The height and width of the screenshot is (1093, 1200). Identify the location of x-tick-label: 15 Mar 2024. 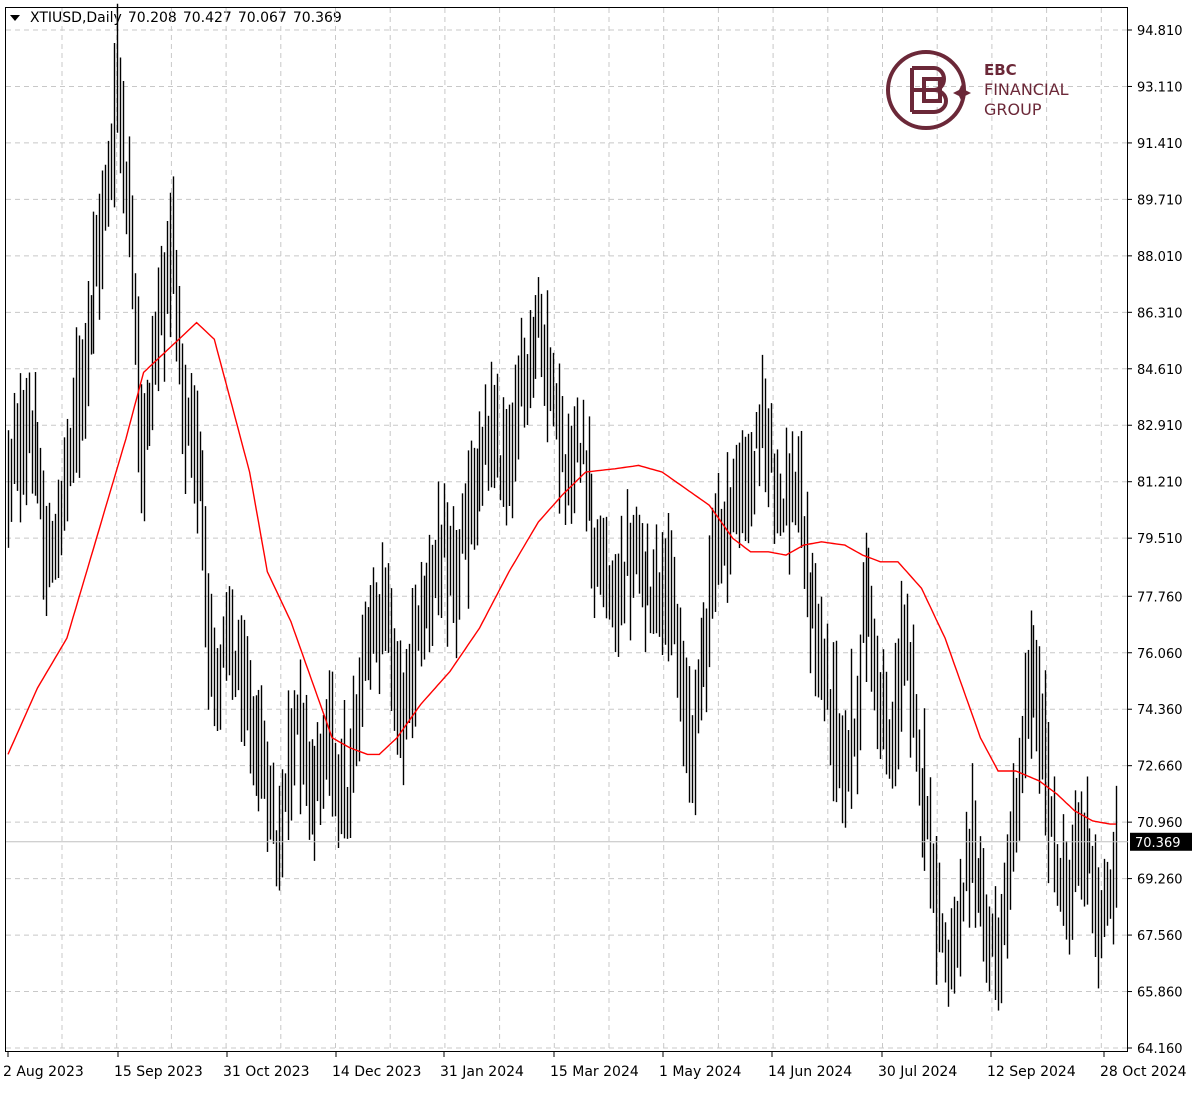
(594, 1072).